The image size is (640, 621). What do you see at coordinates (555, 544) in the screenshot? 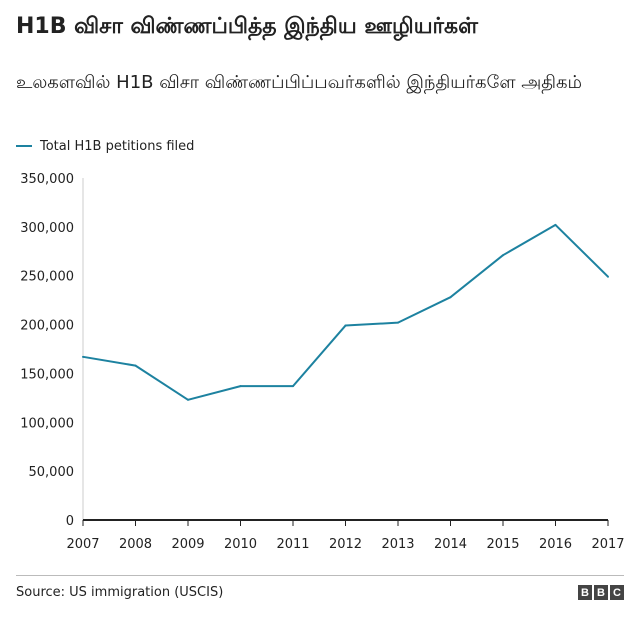
I see `x-tick-label: 2016` at bounding box center [555, 544].